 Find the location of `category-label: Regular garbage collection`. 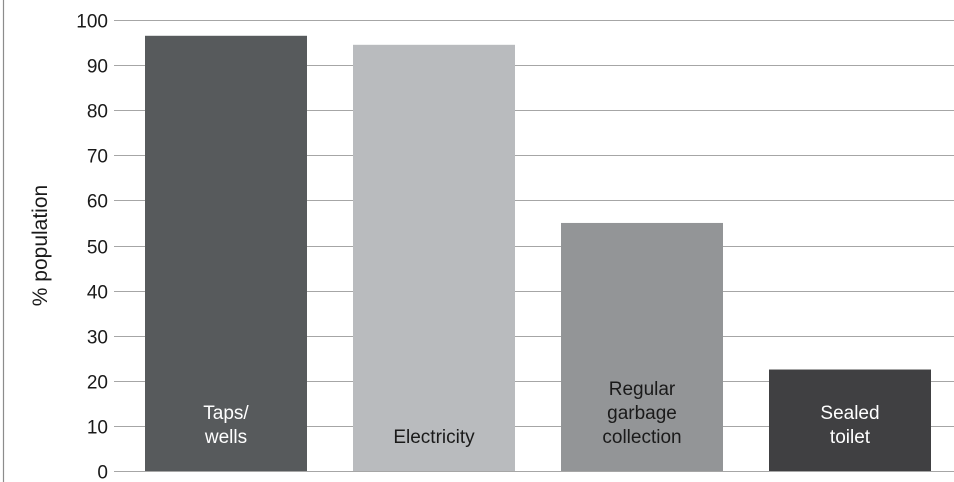

category-label: Regular garbage collection is located at coordinates (641, 413).